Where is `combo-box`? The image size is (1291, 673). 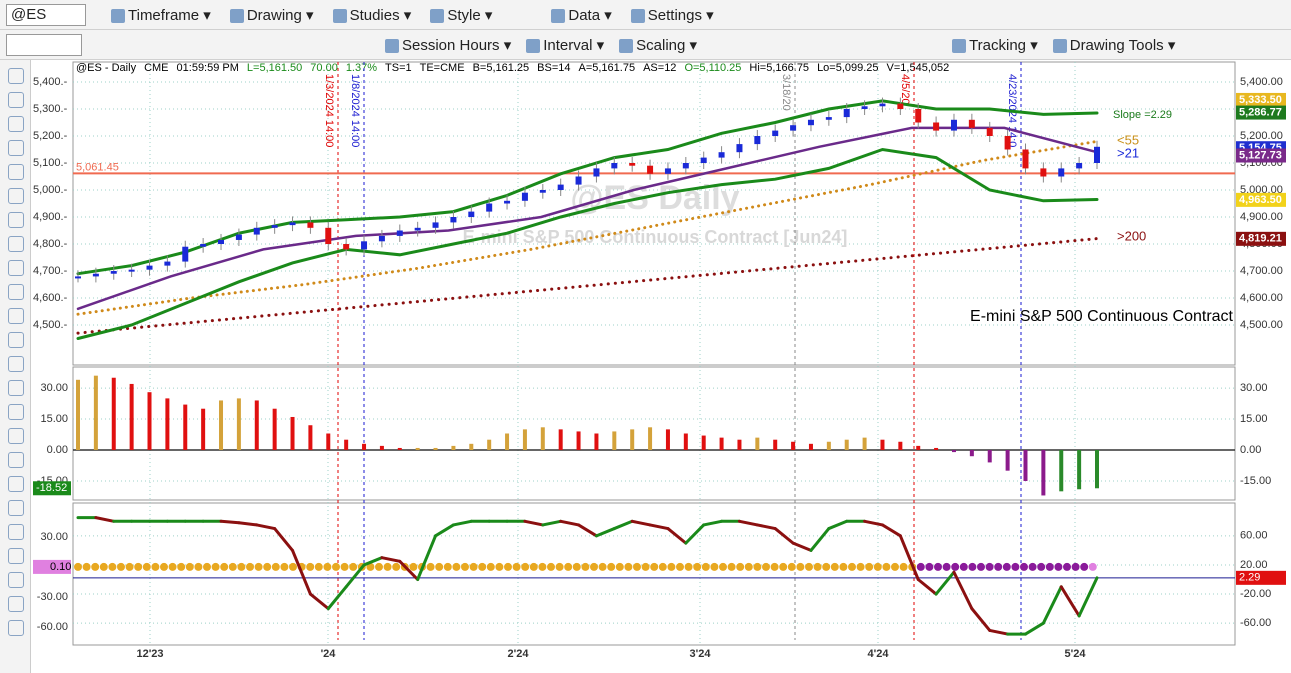
combo-box is located at coordinates (44, 44).